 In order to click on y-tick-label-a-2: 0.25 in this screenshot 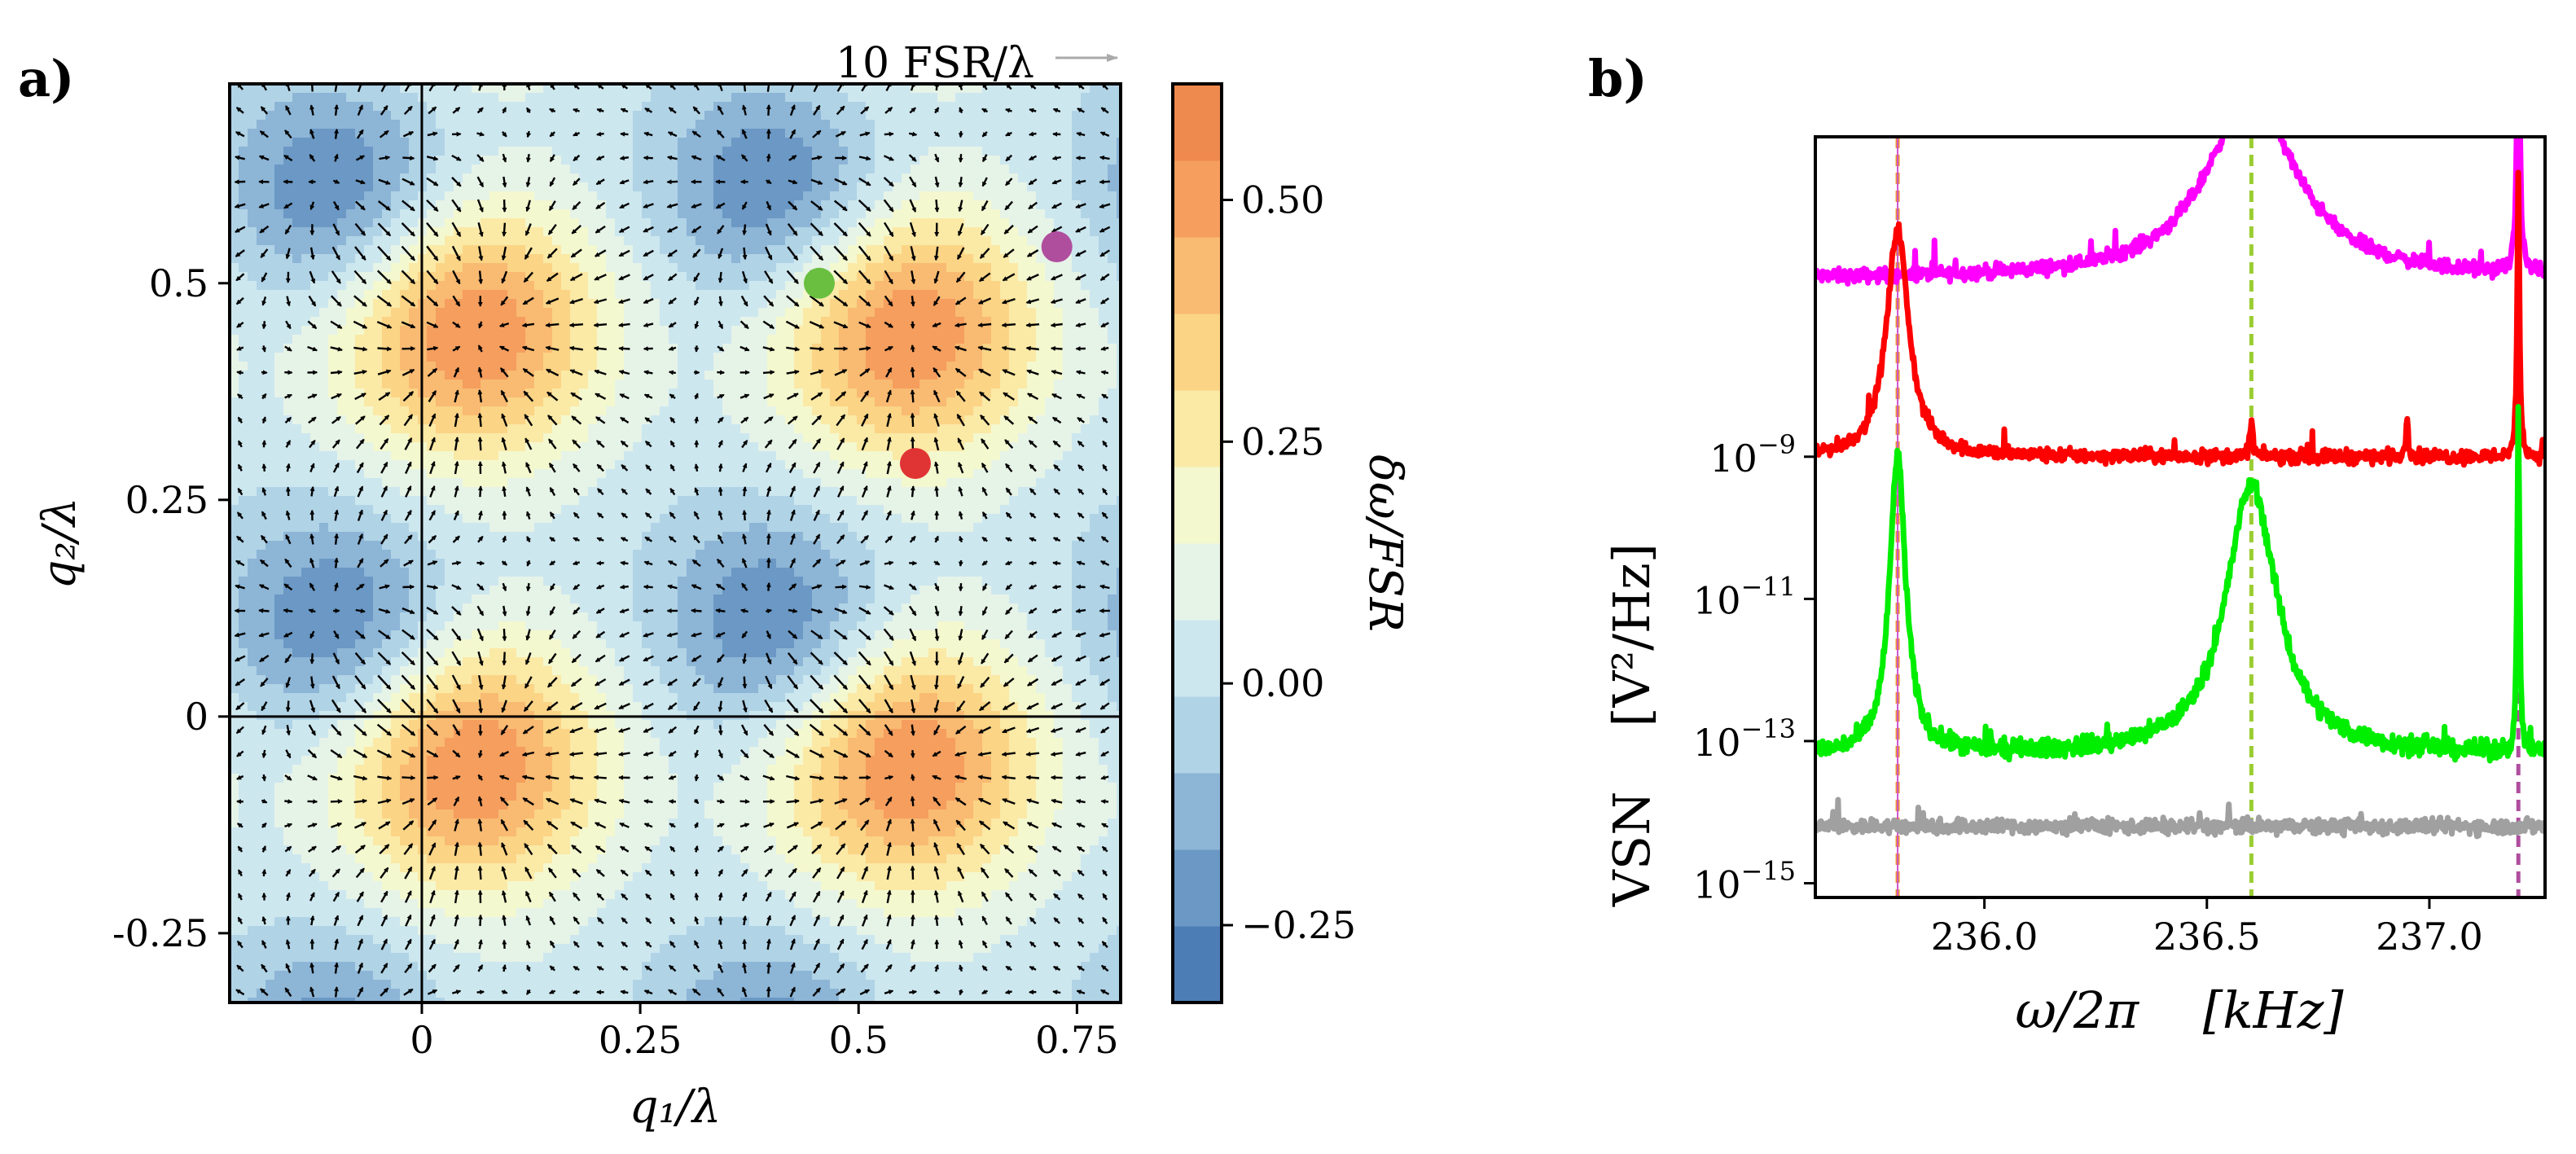, I will do `click(166, 500)`.